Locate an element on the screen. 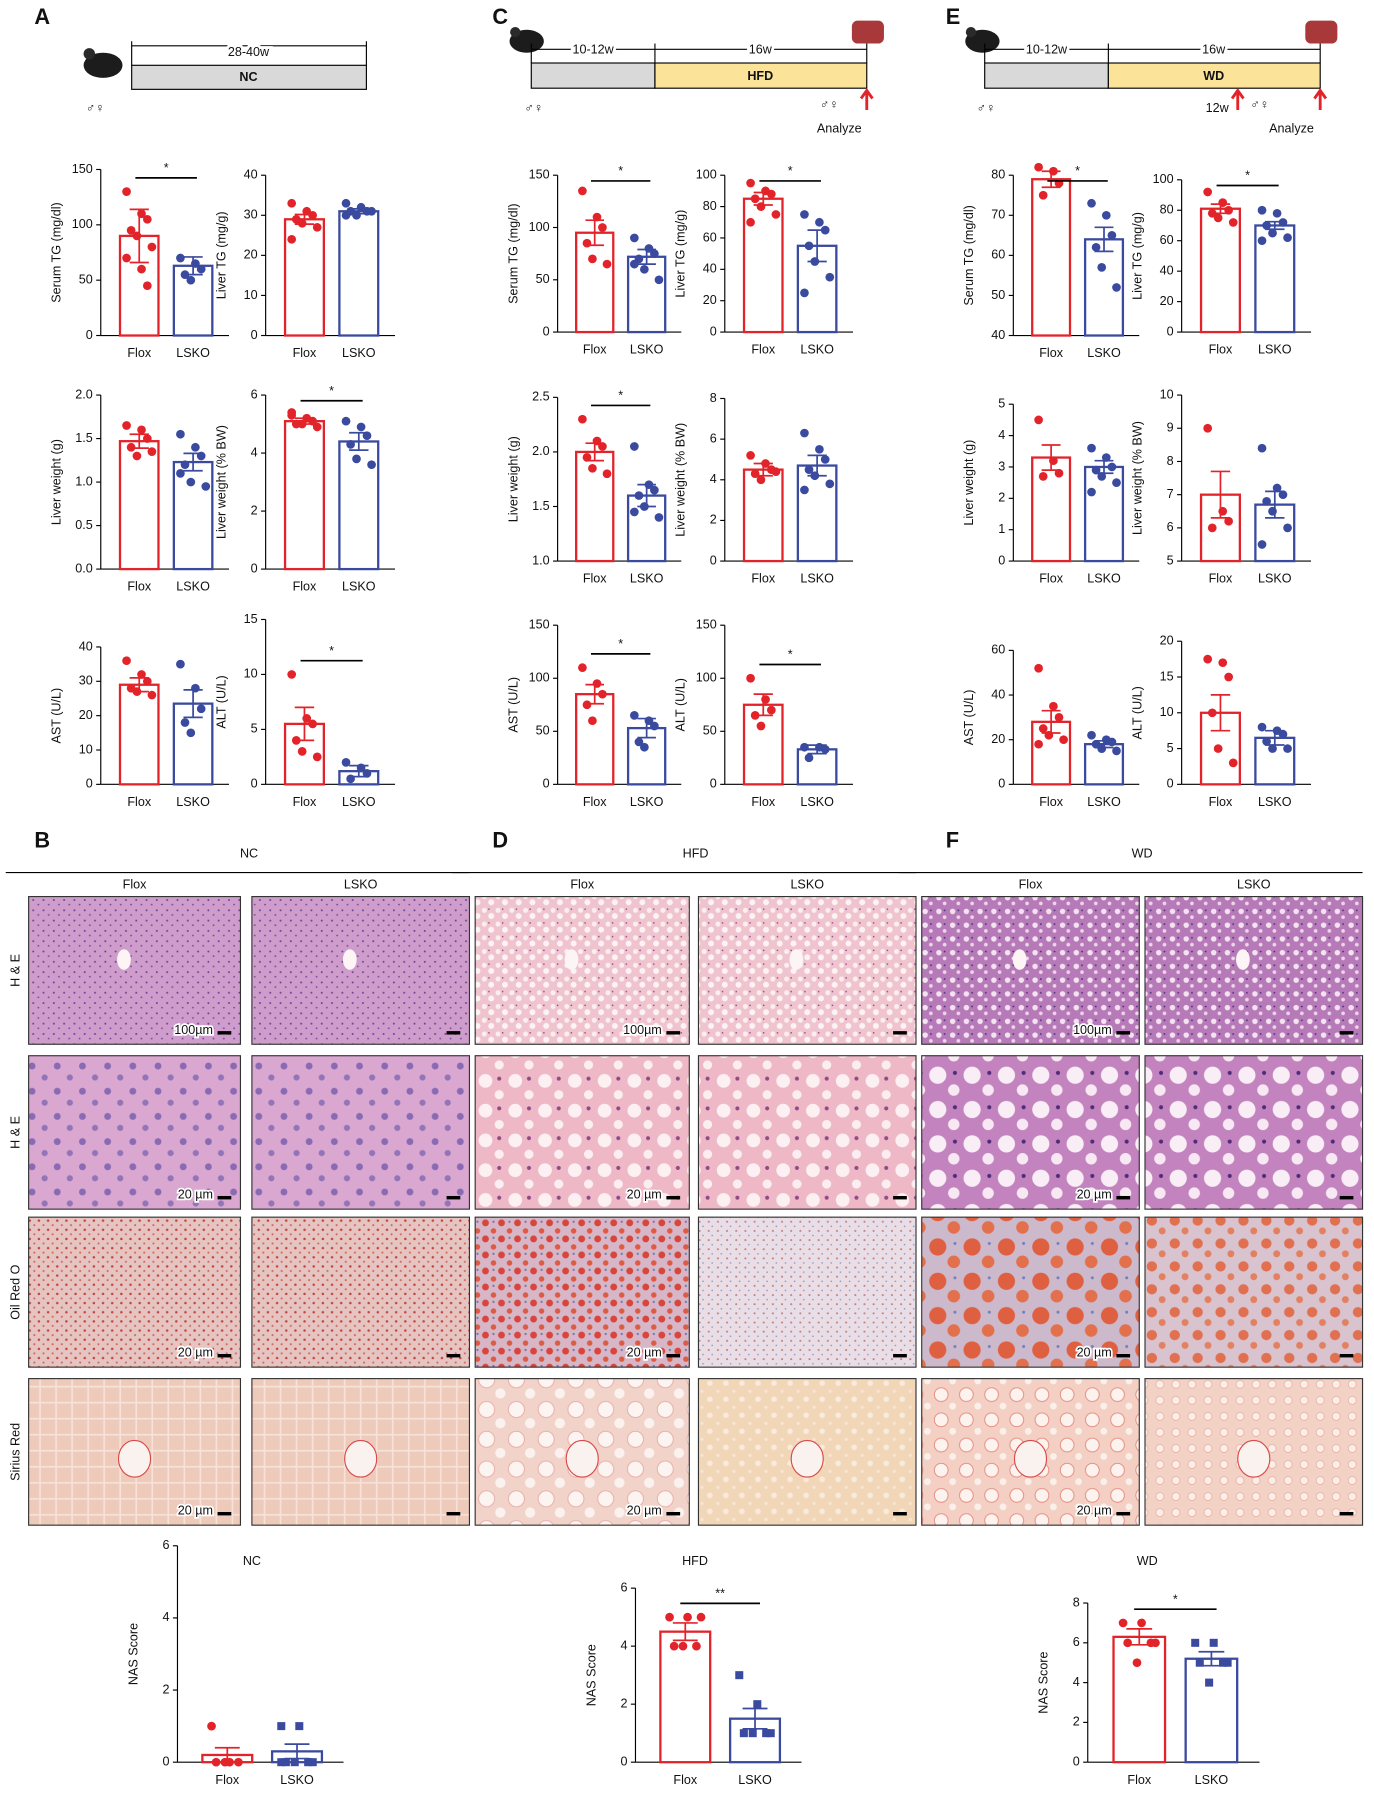  timeline: 28-40w NC ♂♀ is located at coordinates (225, 78).